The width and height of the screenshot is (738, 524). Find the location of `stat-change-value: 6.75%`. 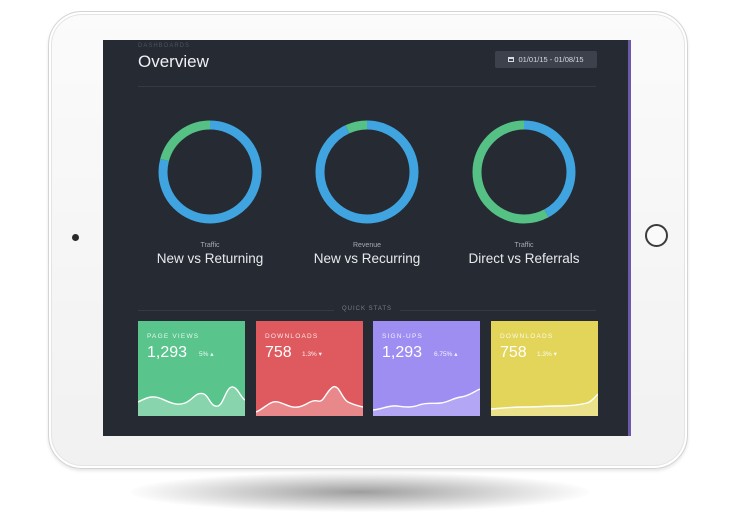

stat-change-value: 6.75% is located at coordinates (443, 354).